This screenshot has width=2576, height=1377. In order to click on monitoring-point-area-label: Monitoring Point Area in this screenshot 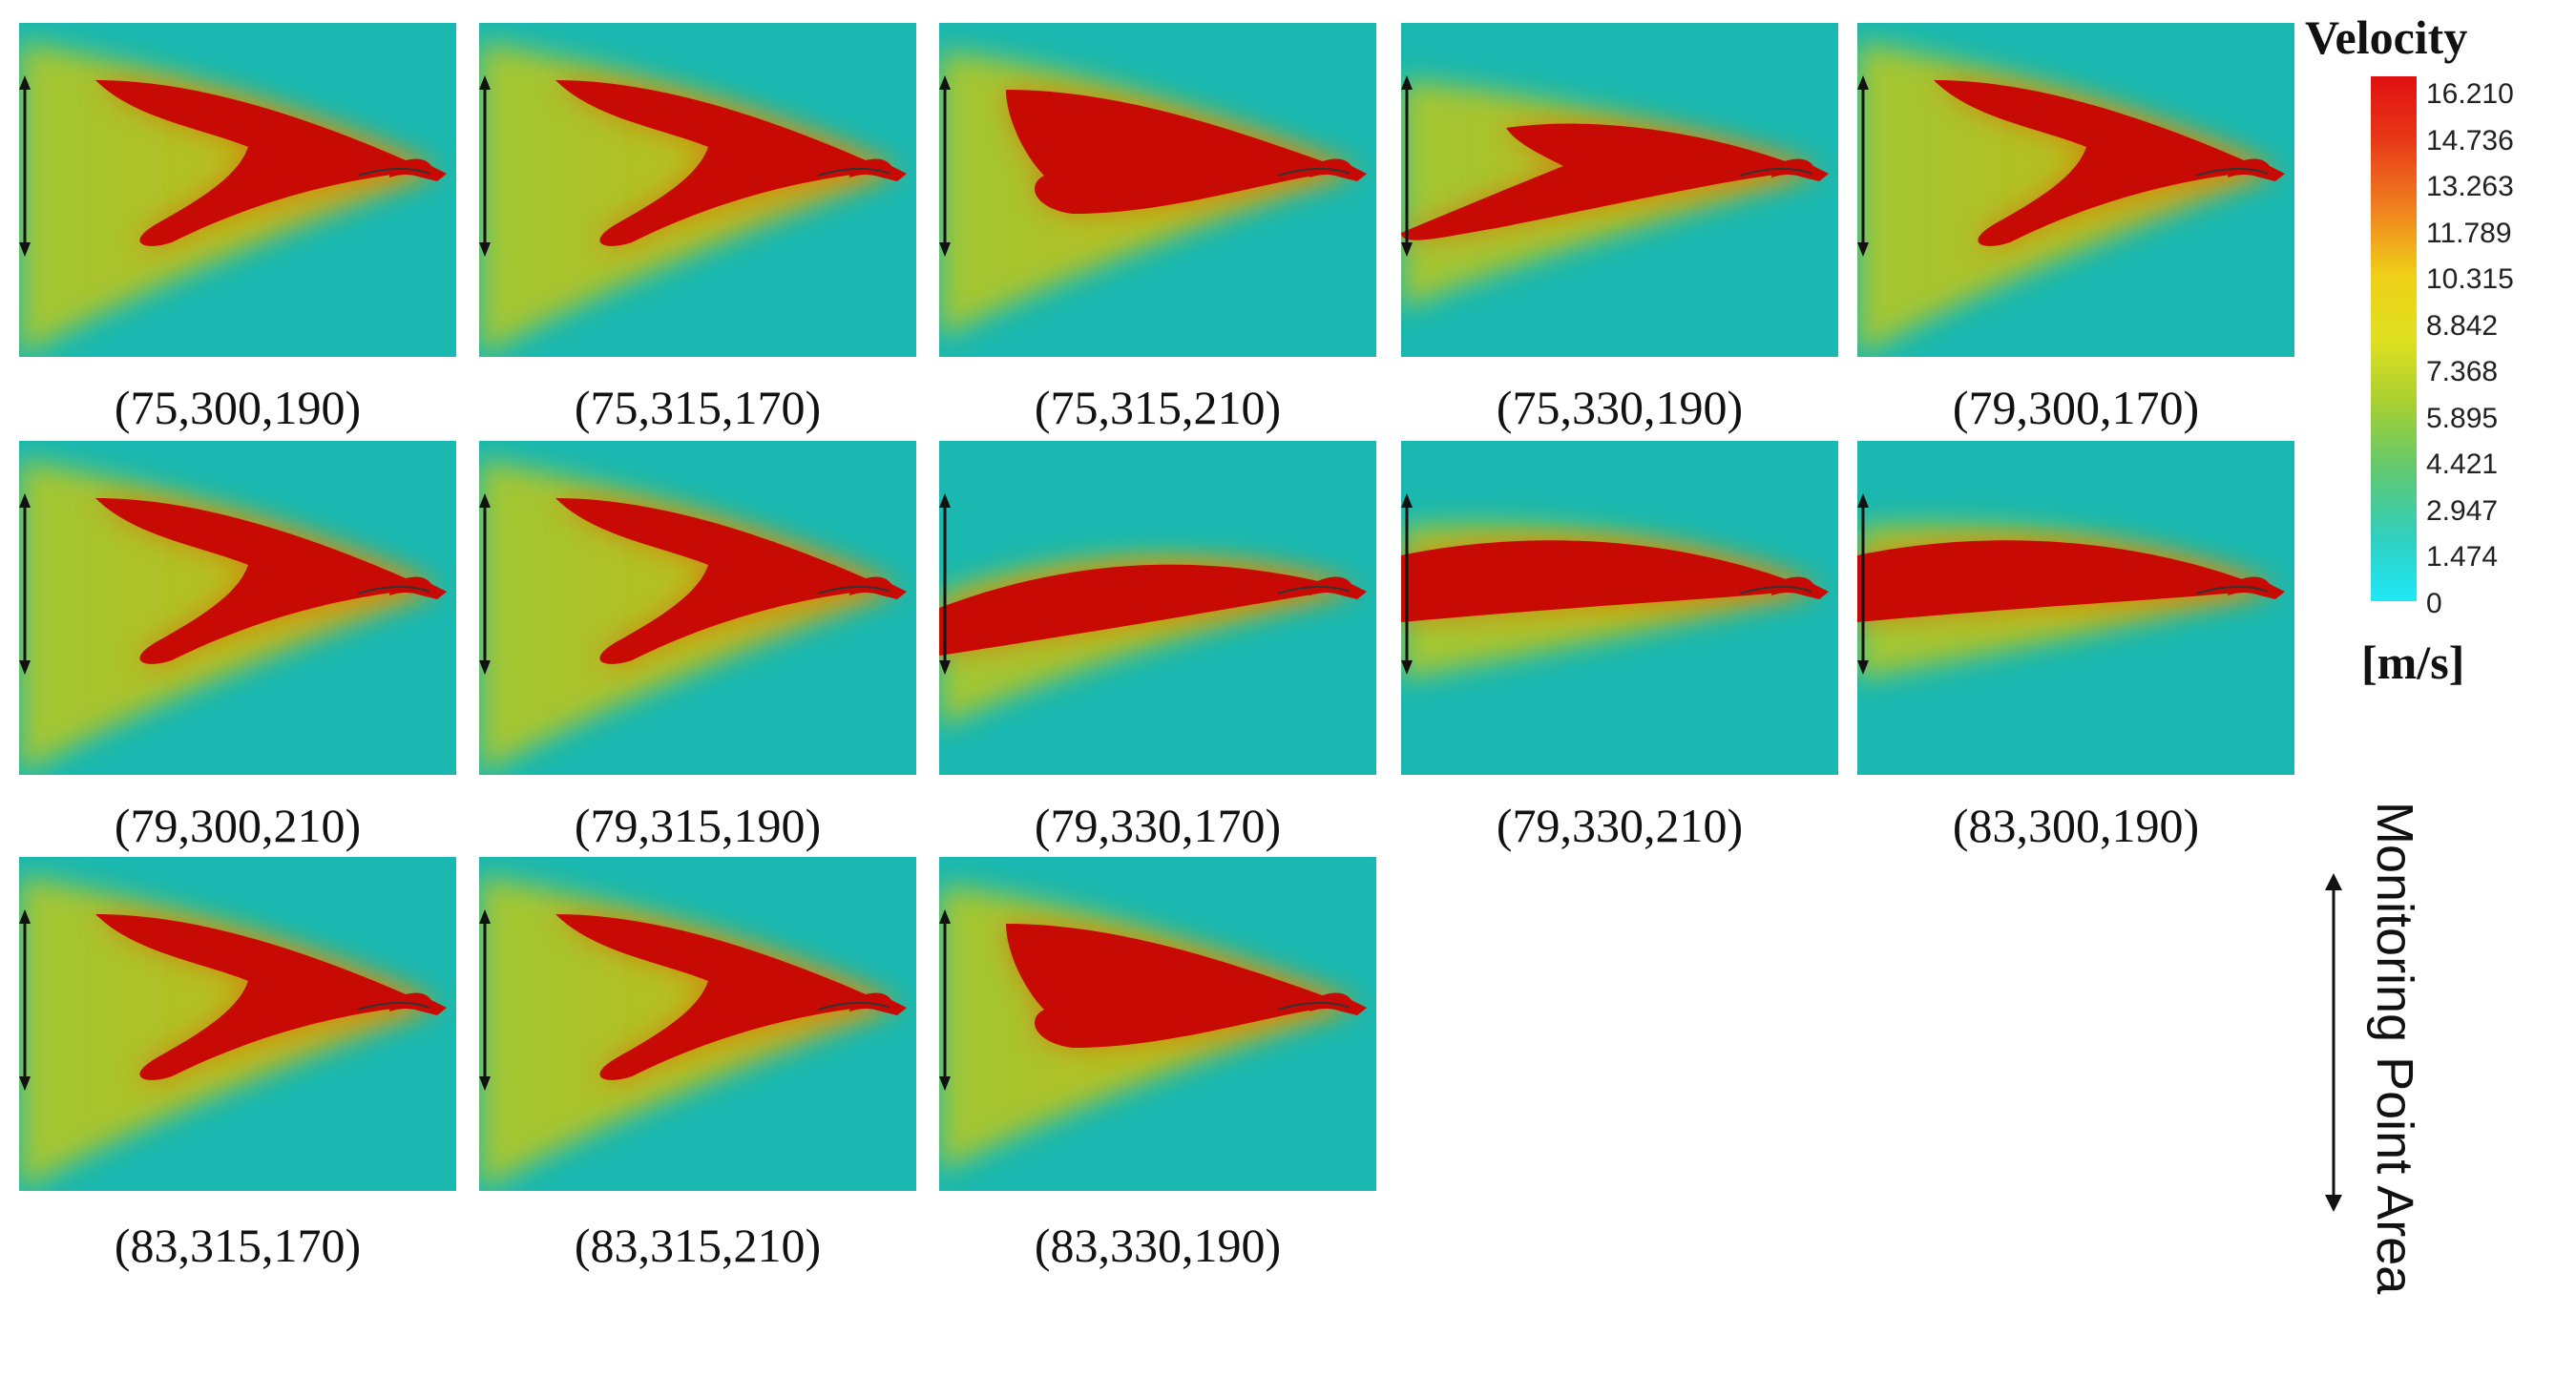, I will do `click(2394, 1048)`.